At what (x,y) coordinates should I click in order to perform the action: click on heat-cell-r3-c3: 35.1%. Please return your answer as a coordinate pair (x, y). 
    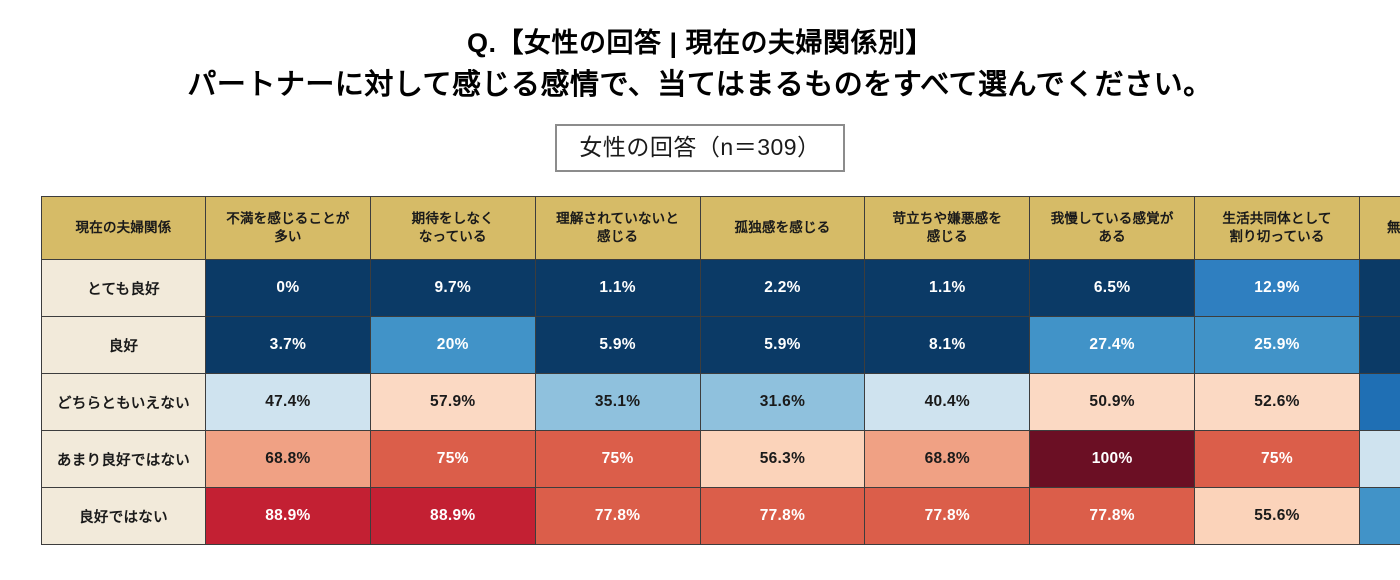
    Looking at the image, I should click on (617, 402).